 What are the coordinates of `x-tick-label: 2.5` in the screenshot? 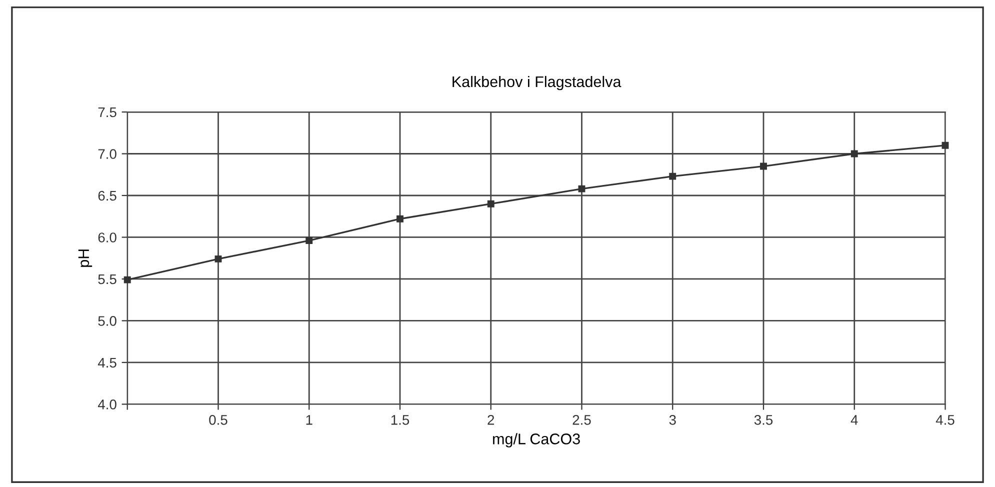 It's located at (581, 419).